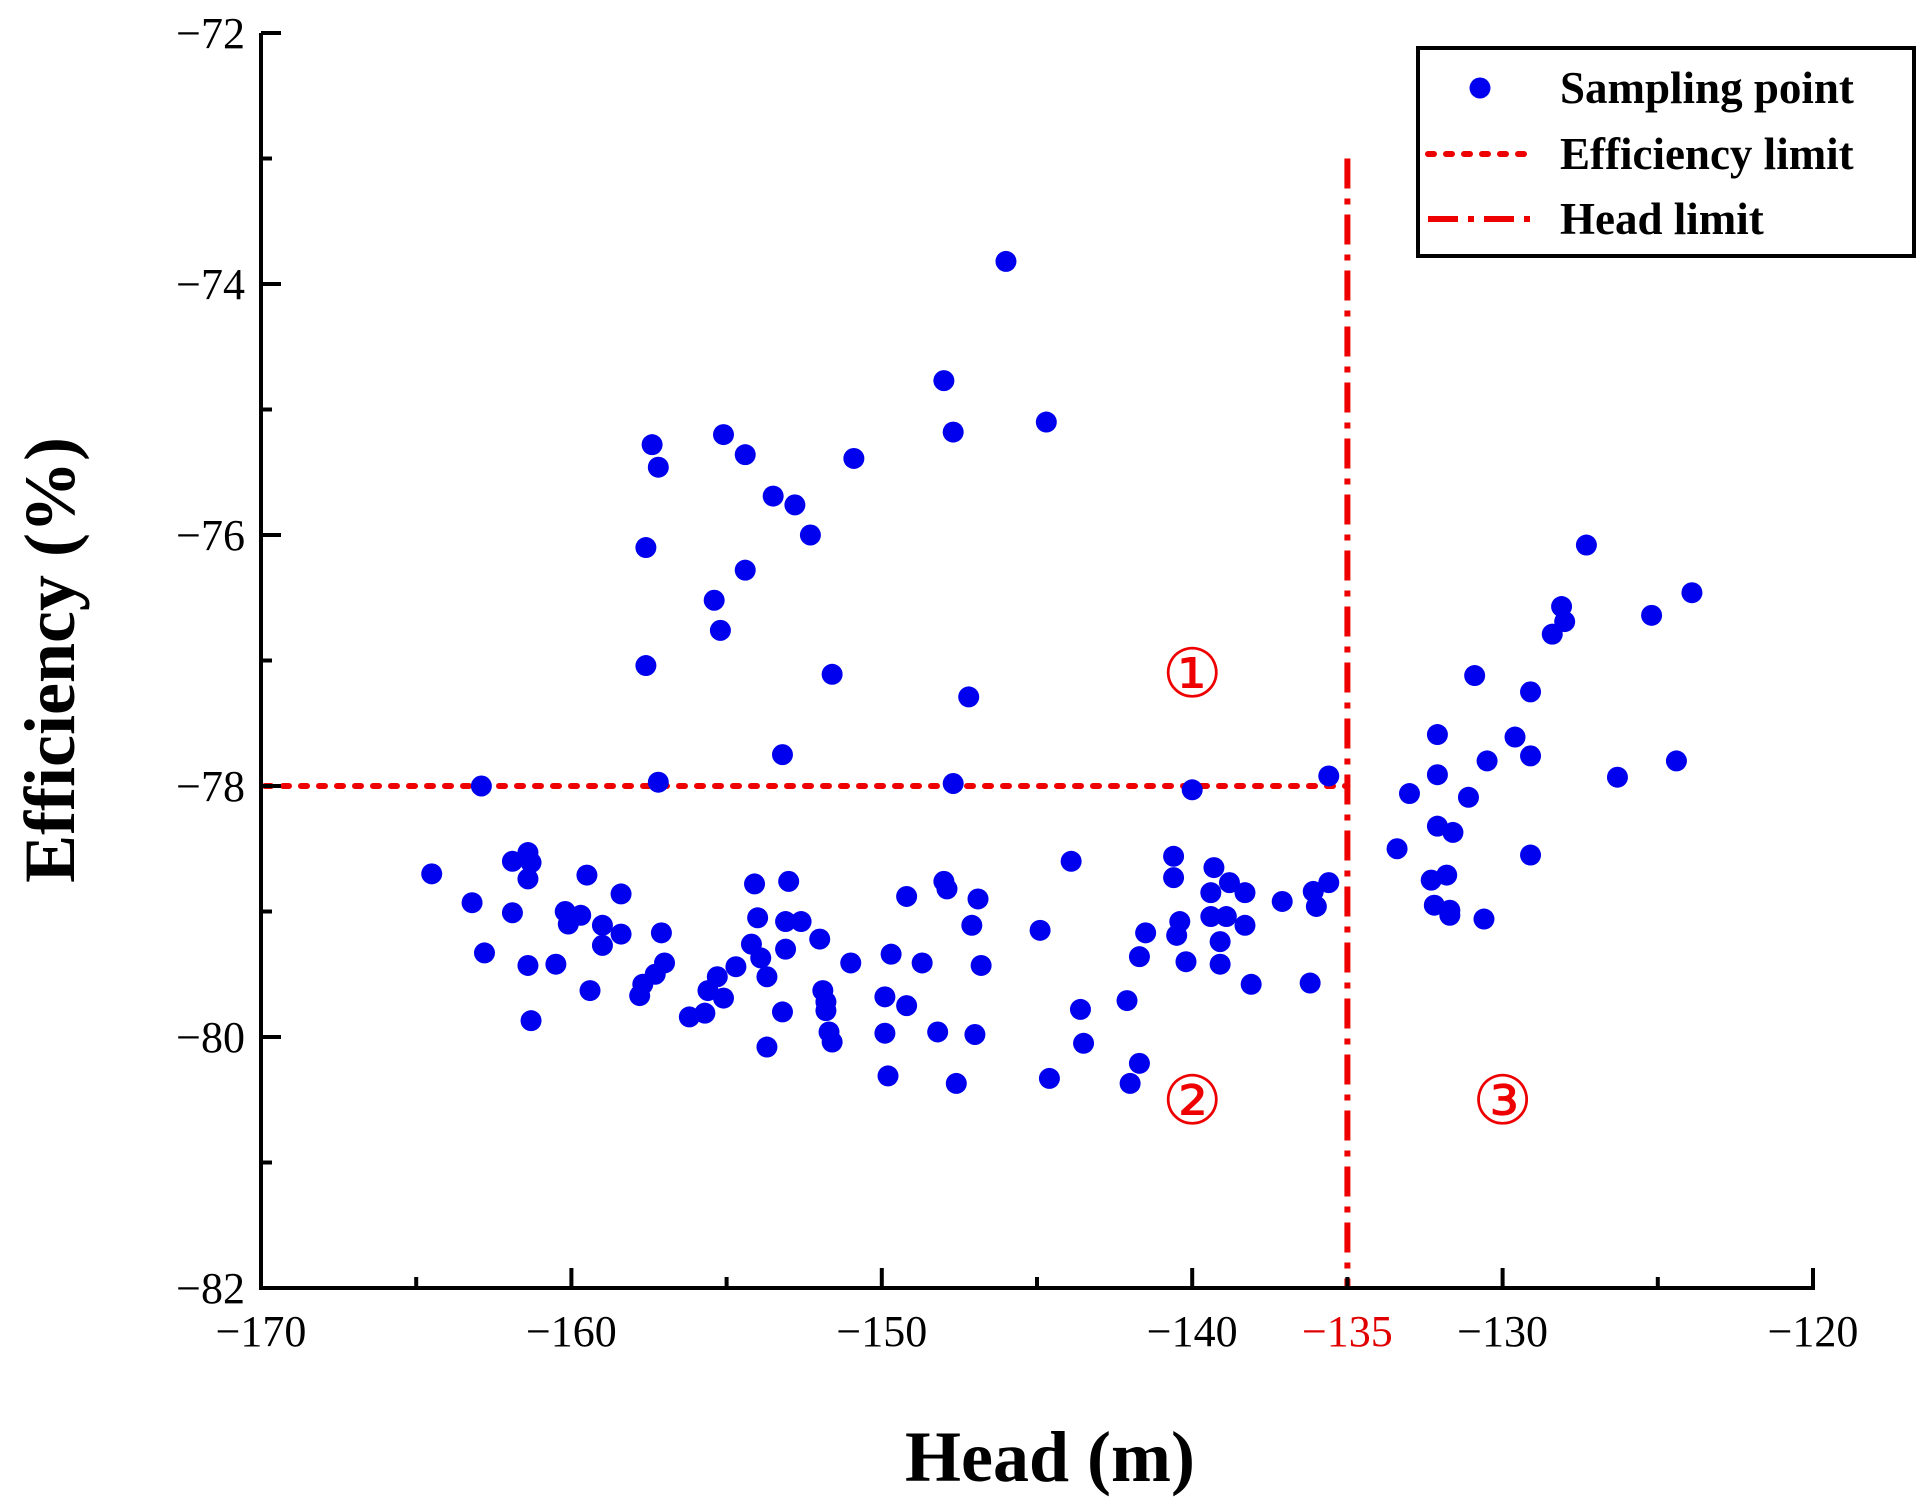  What do you see at coordinates (1192, 674) in the screenshot?
I see `region-label-1: ①` at bounding box center [1192, 674].